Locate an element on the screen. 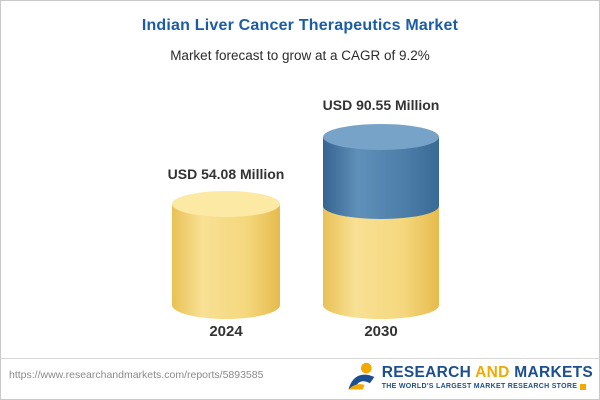 This screenshot has width=600, height=400. brand-word-research: RESEARCH is located at coordinates (426, 372).